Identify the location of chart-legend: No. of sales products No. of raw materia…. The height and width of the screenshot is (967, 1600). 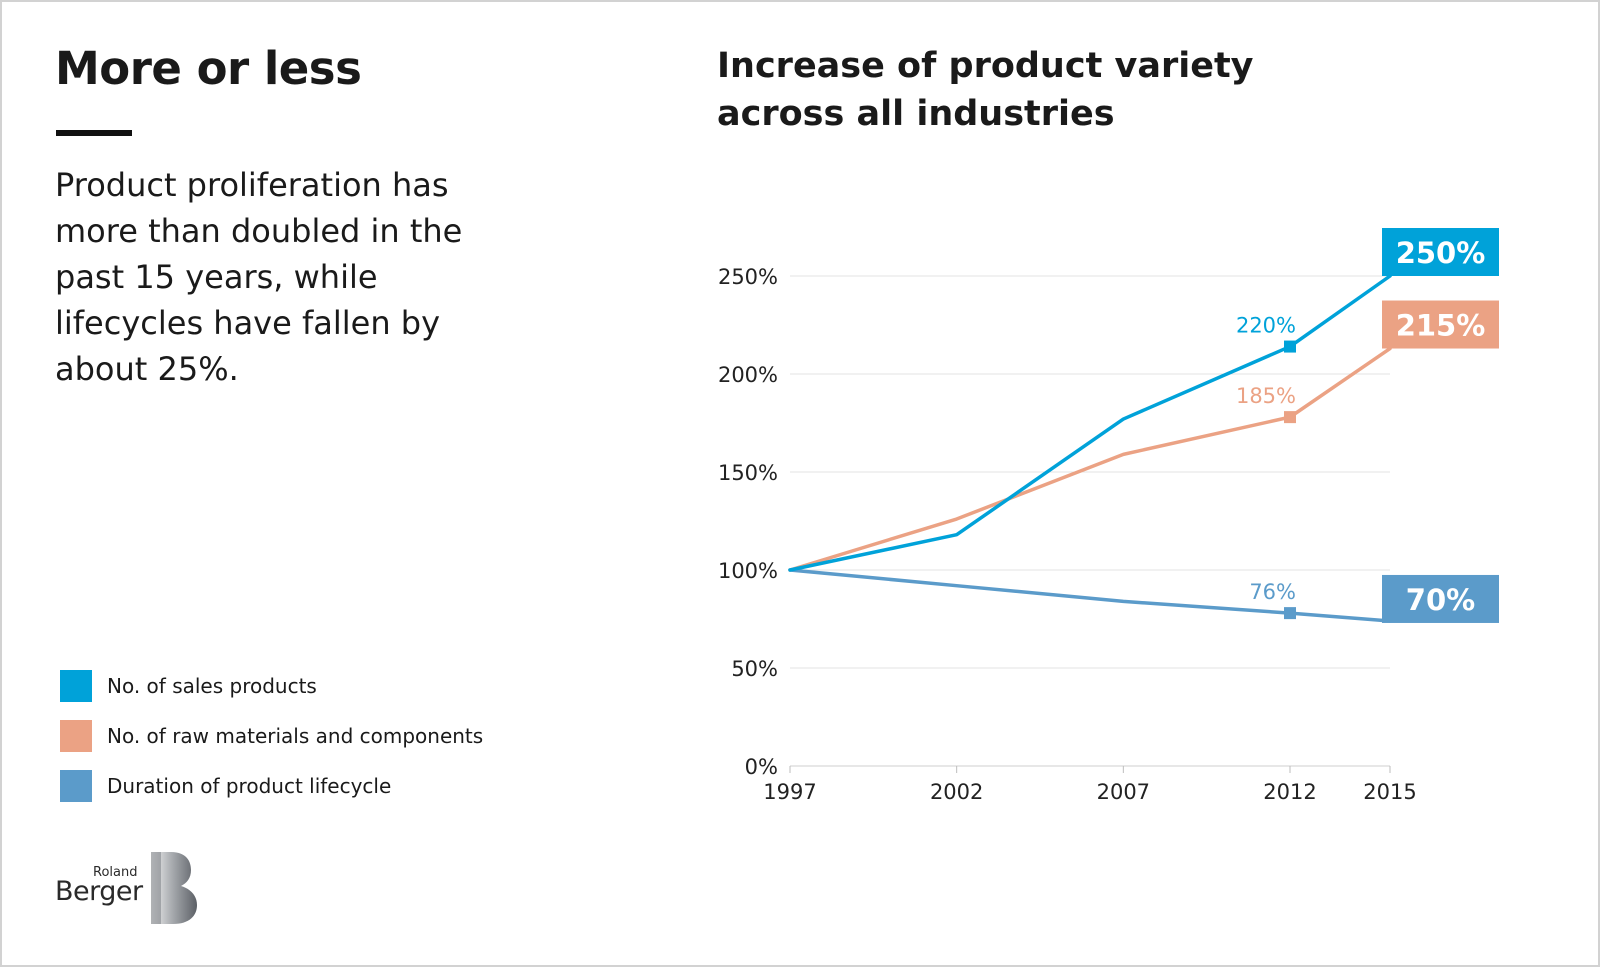
(300, 745).